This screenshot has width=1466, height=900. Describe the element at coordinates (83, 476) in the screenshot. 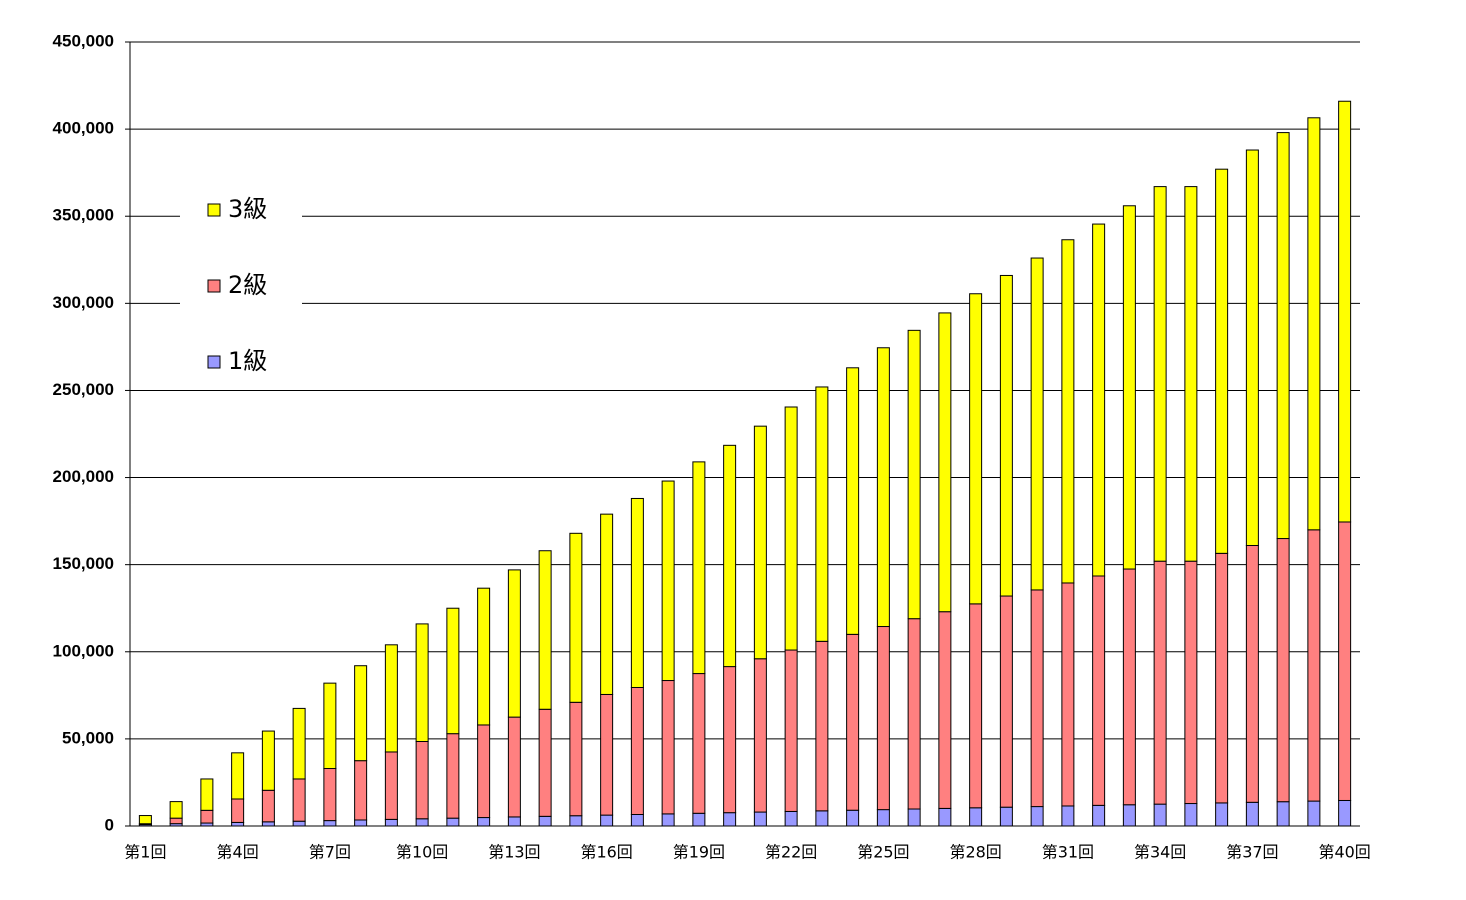

I see `y-tick-label: 200,000` at that location.